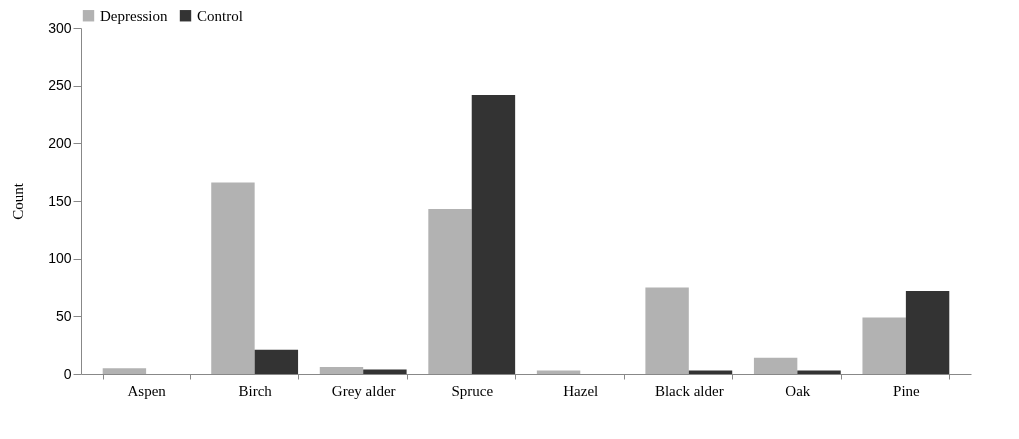 The image size is (1019, 439). I want to click on legend-label: Control, so click(220, 15).